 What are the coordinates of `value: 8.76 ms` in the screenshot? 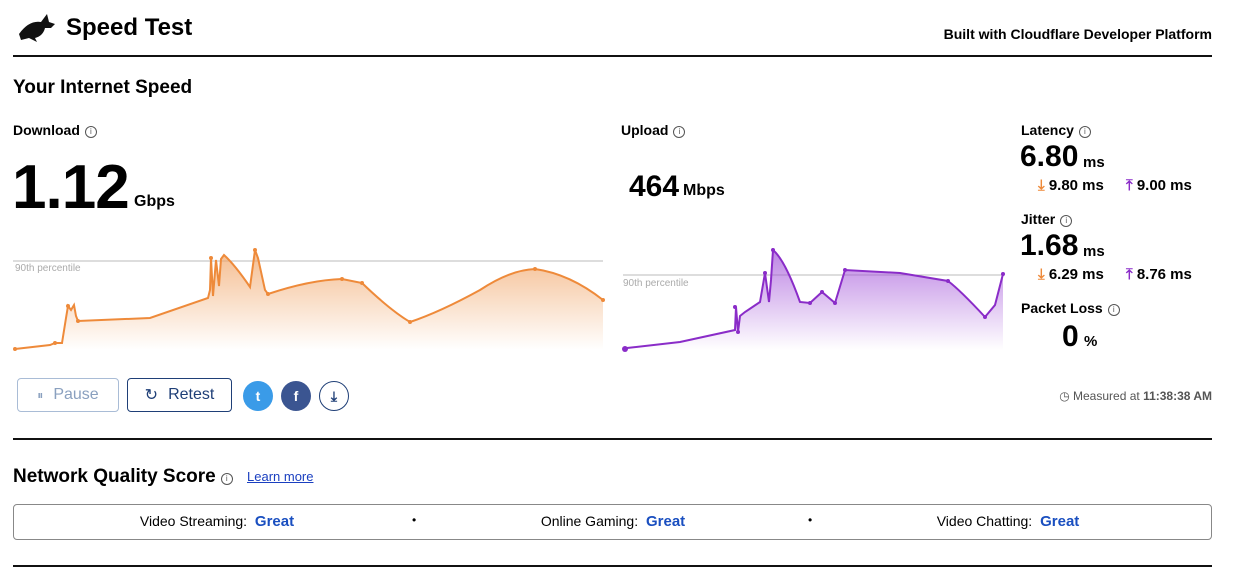 It's located at (1164, 274).